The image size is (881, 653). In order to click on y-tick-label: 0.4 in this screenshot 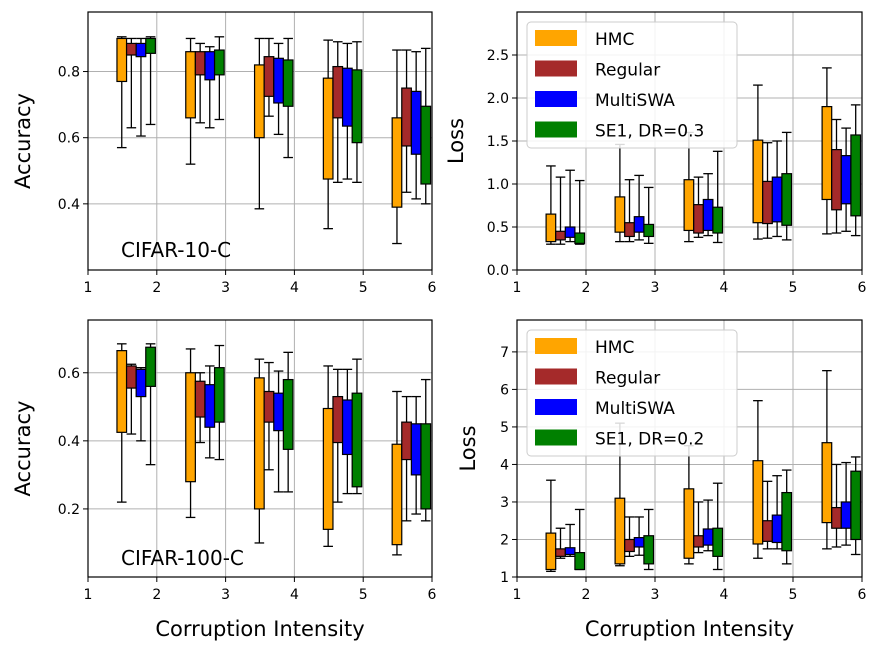, I will do `click(69, 205)`.